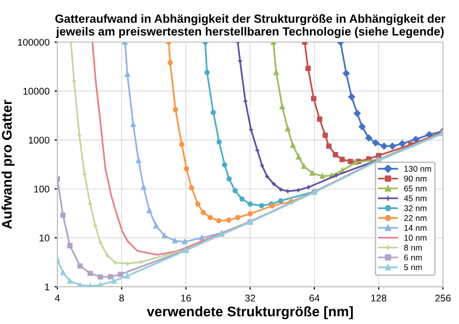  What do you see at coordinates (443, 298) in the screenshot?
I see `x-tick-label: 256` at bounding box center [443, 298].